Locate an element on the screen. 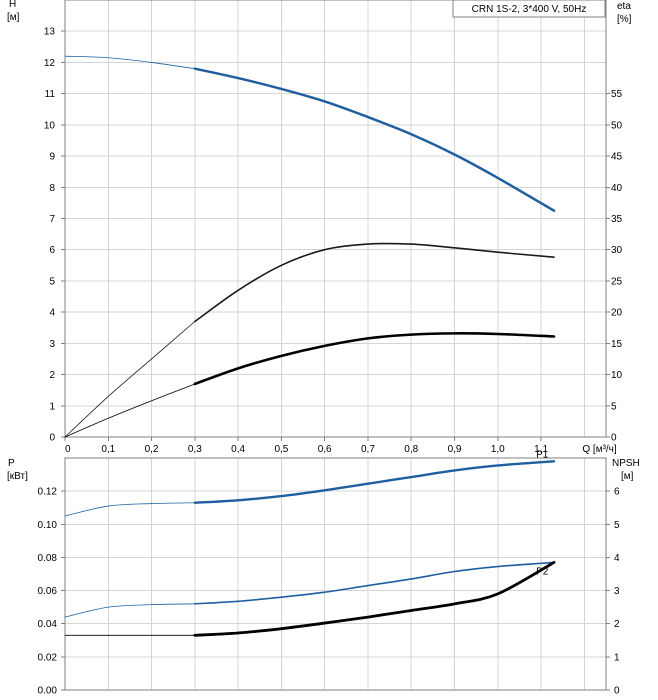 Image resolution: width=658 pixels, height=700 pixels. upper-left-tick-label: 12 is located at coordinates (50, 63).